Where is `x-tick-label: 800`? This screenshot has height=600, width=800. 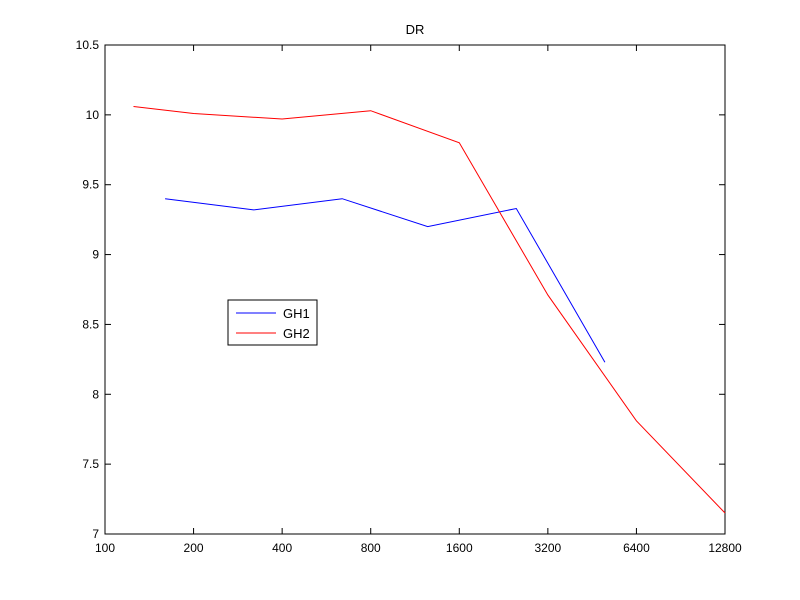
x-tick-label: 800 is located at coordinates (371, 548).